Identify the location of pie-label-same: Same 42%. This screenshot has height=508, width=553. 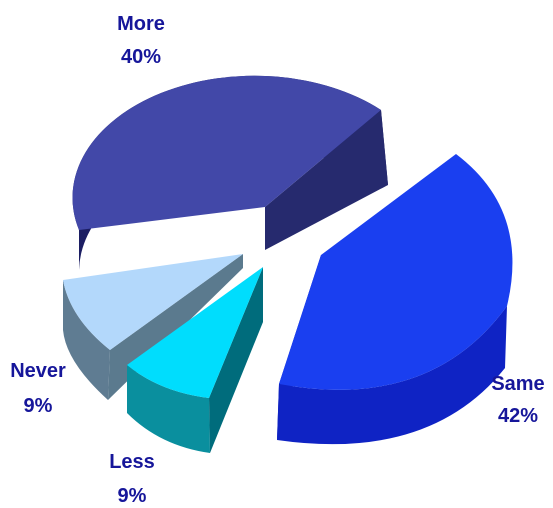
(517, 400).